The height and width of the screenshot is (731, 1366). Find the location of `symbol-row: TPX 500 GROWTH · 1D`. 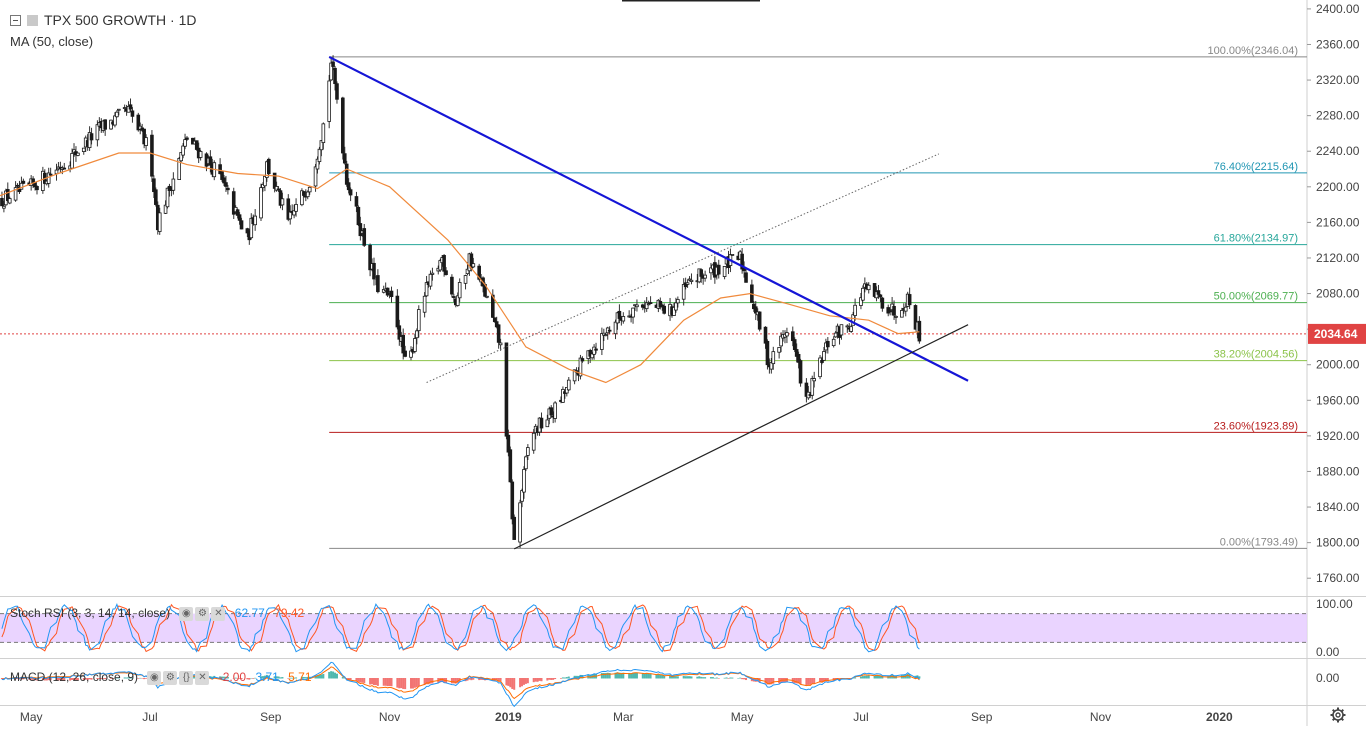

symbol-row: TPX 500 GROWTH · 1D is located at coordinates (103, 20).